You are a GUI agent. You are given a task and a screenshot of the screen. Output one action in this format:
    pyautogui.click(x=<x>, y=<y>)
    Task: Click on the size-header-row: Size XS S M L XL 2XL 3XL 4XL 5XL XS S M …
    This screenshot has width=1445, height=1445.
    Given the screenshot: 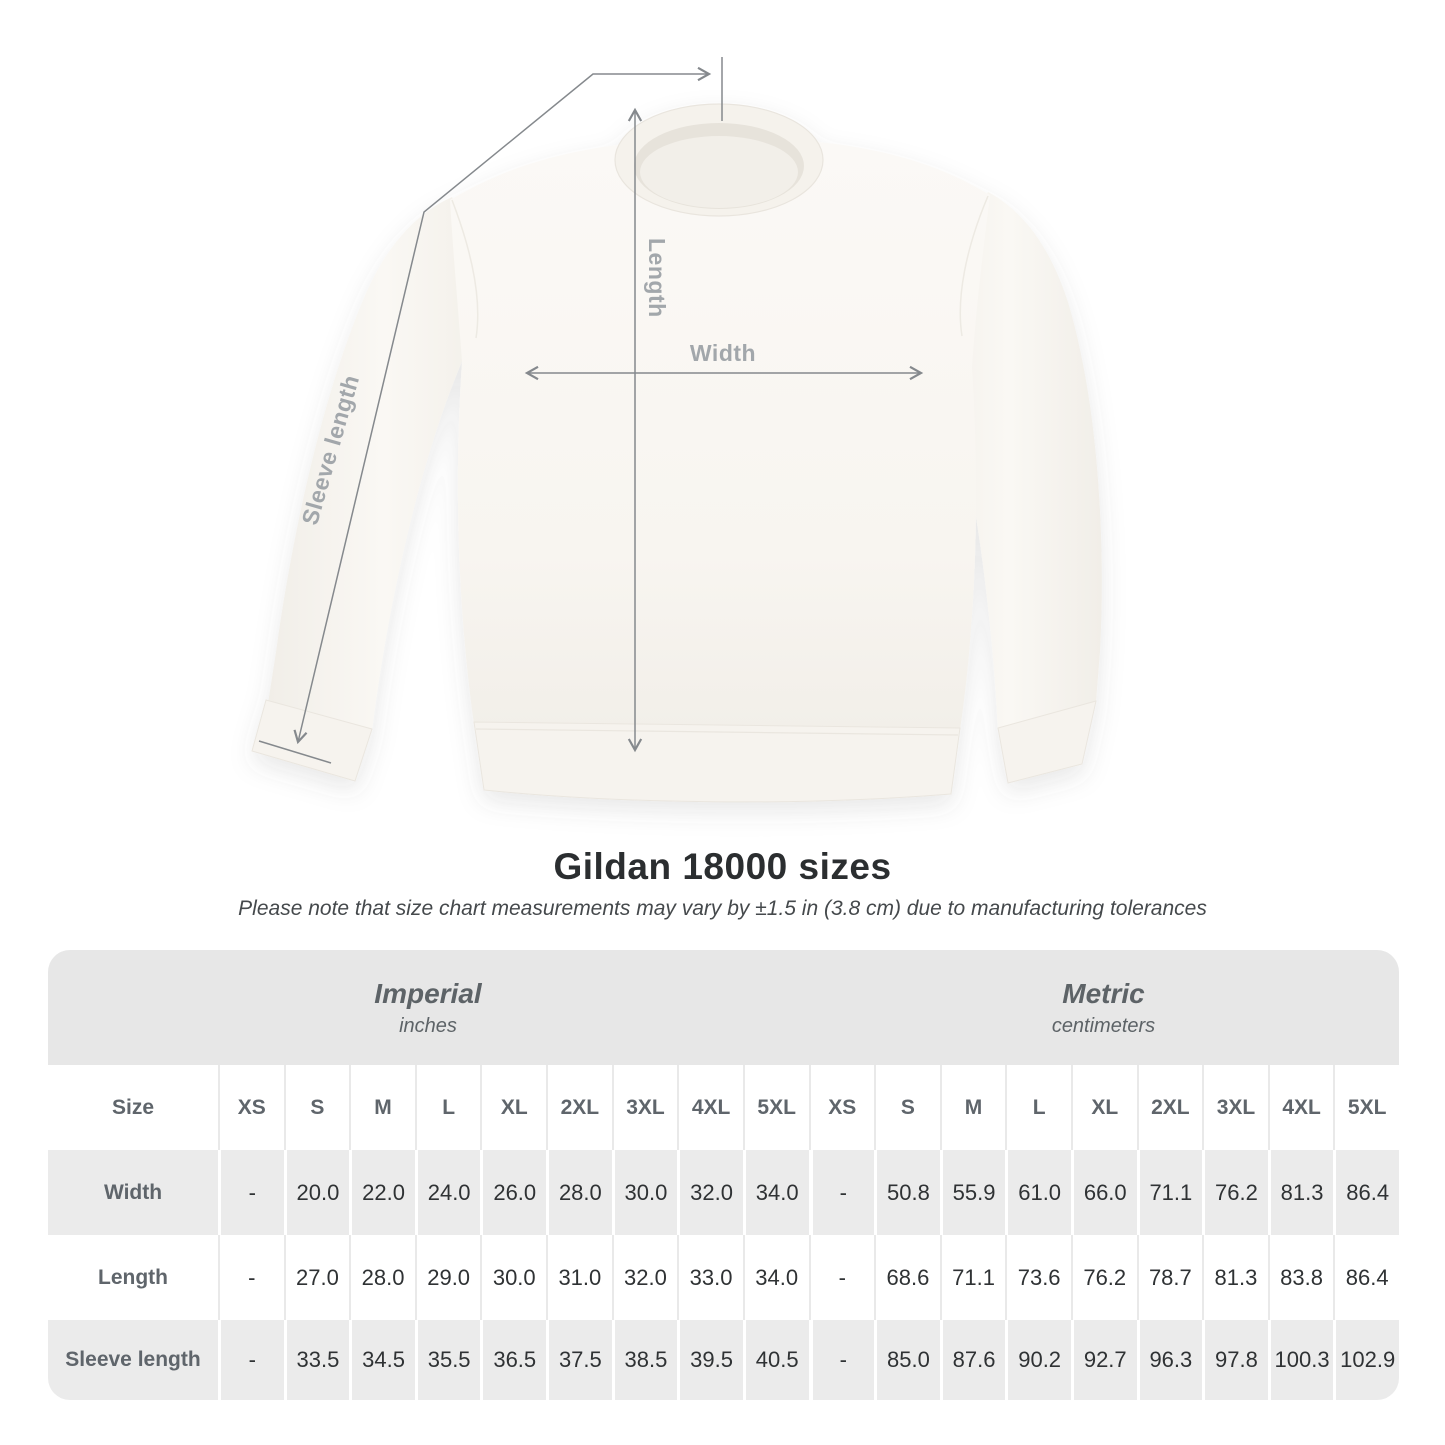 What is the action you would take?
    pyautogui.click(x=723, y=1107)
    